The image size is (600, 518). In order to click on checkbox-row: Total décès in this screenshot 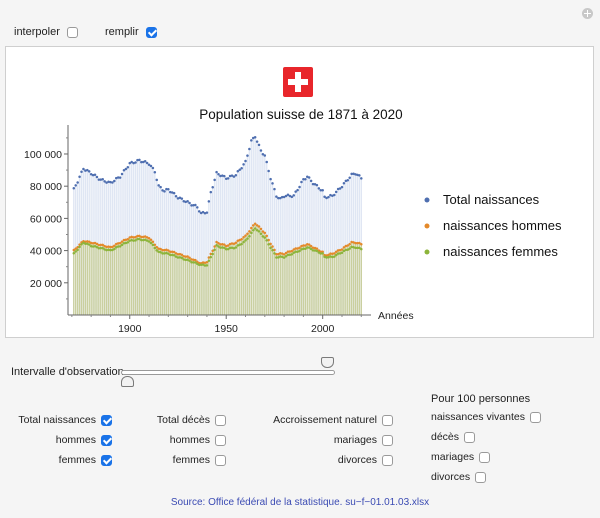, I will do `click(191, 420)`.